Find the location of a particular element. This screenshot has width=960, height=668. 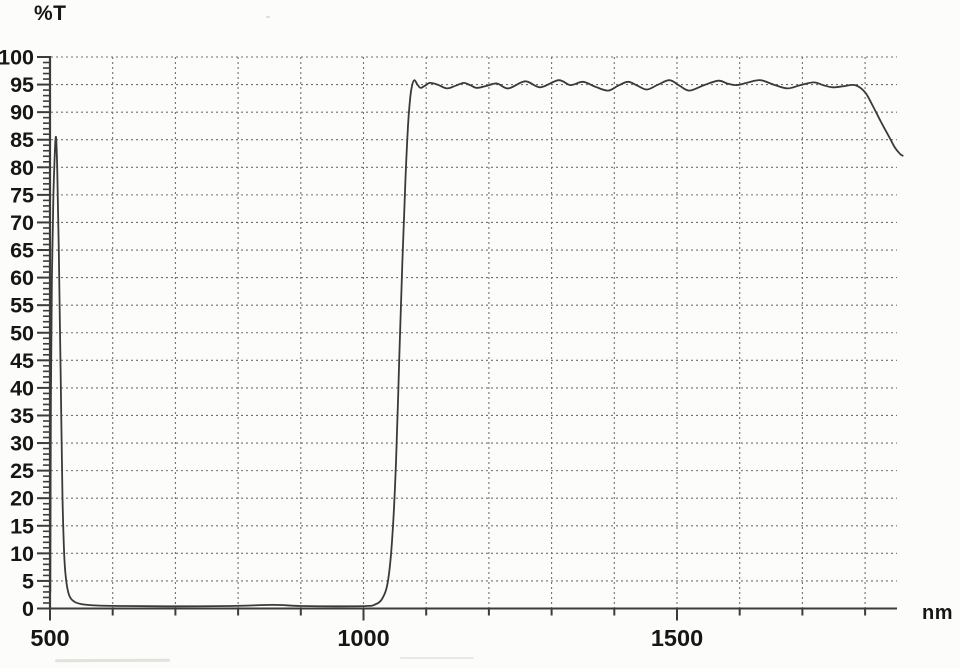

y-tick-label: 0 is located at coordinates (28, 609).